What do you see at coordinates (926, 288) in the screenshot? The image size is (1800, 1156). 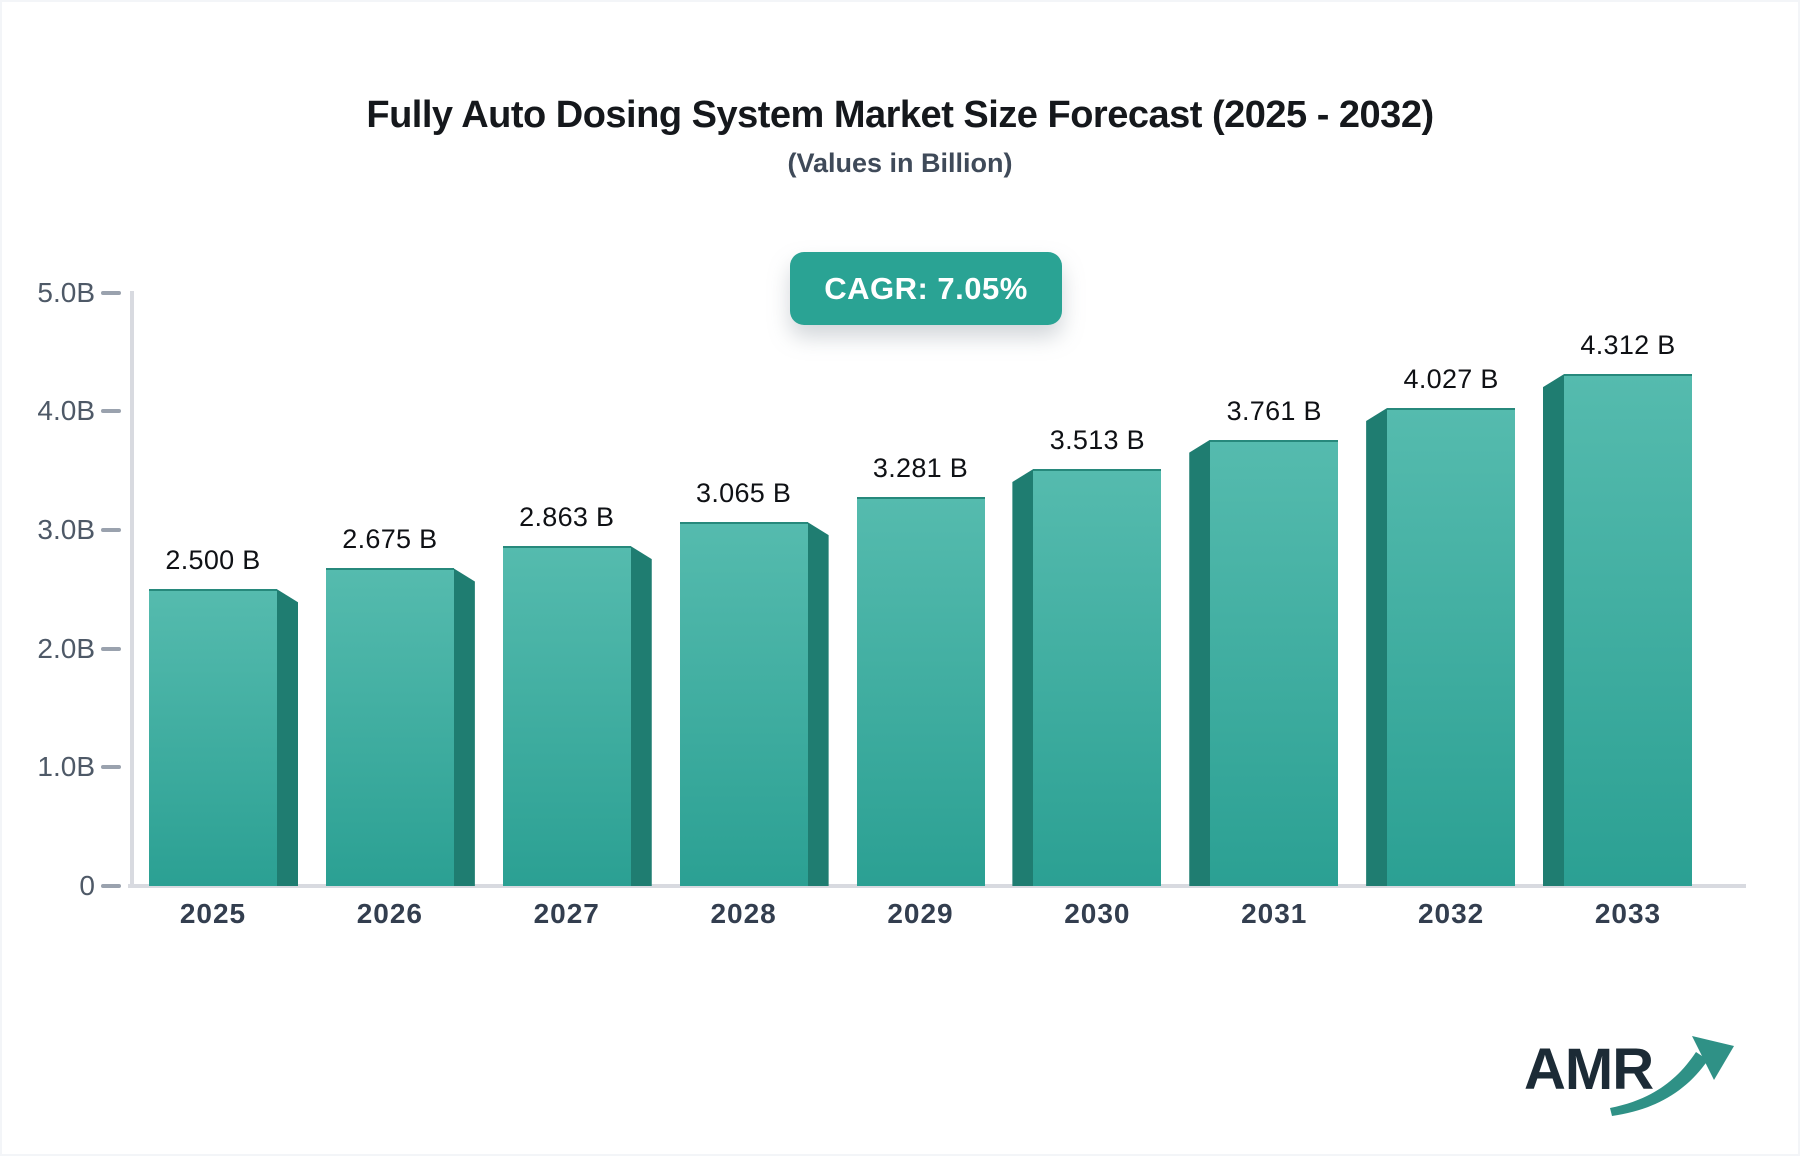 I see `cagr-badge: CAGR: 7.05%` at bounding box center [926, 288].